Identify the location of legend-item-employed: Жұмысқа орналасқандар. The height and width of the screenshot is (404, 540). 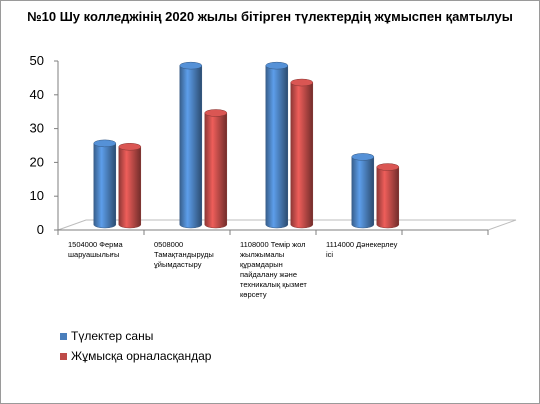
(135, 356).